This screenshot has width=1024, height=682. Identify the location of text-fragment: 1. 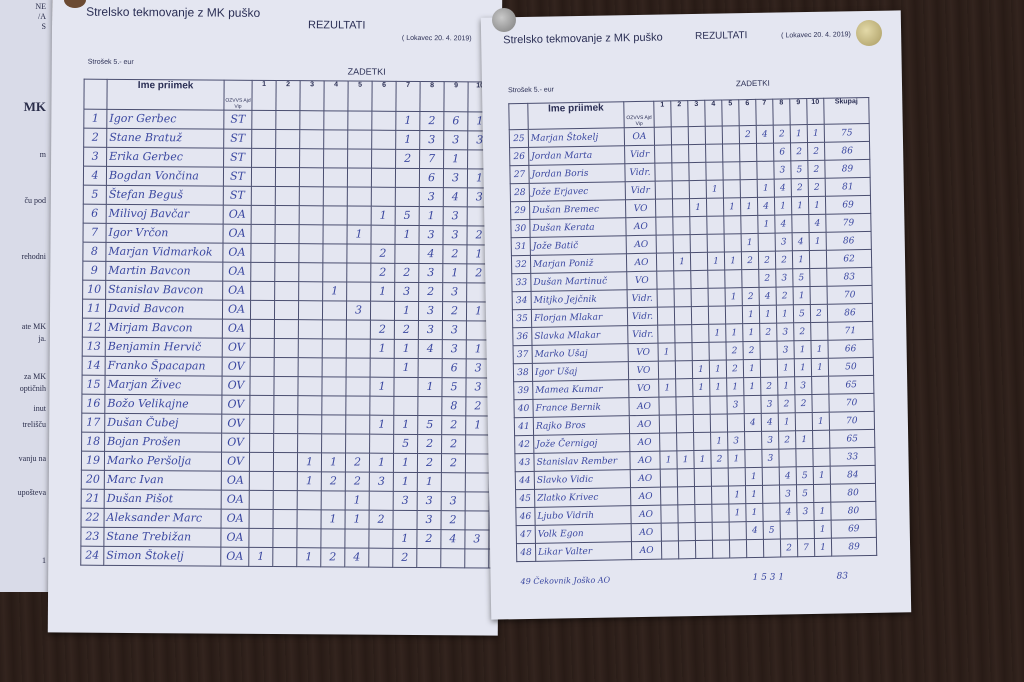
(44, 560).